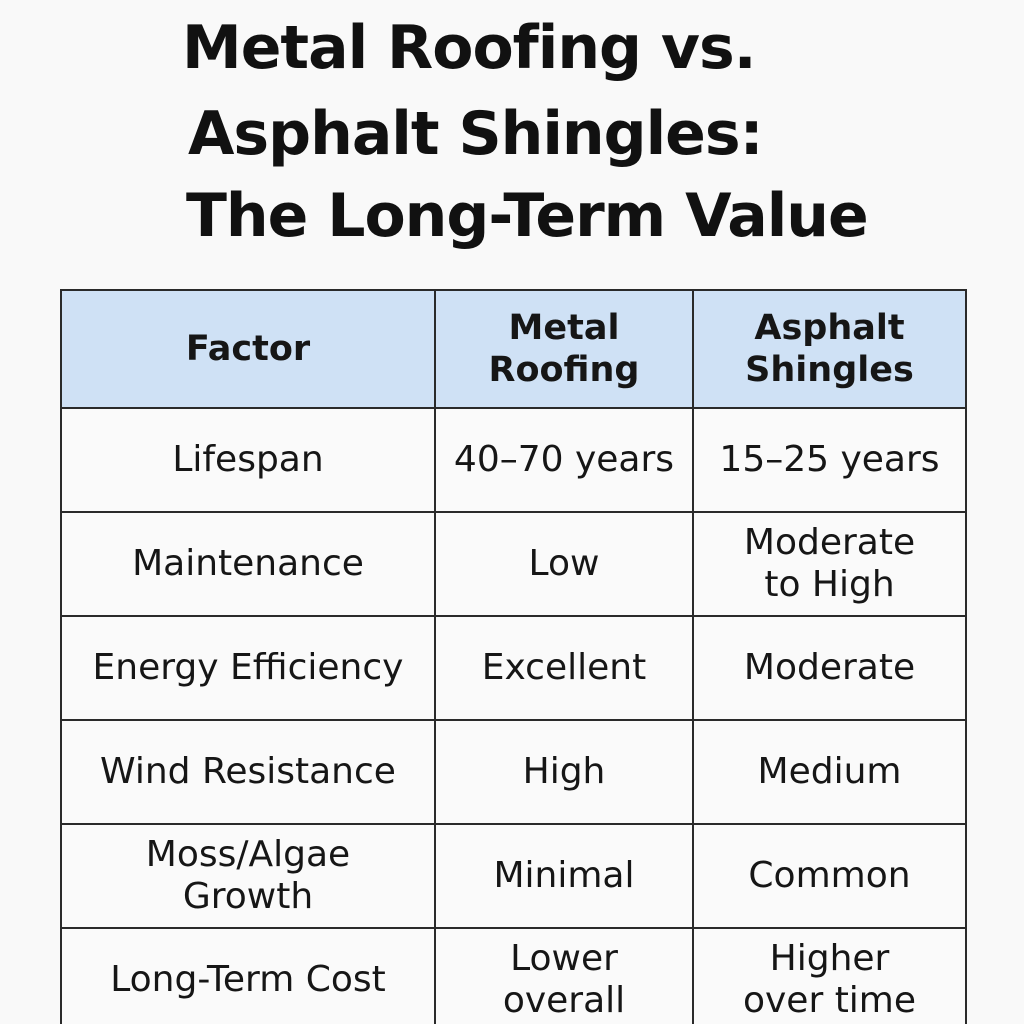 Image resolution: width=1024 pixels, height=1024 pixels. What do you see at coordinates (829, 876) in the screenshot?
I see `row-asphalt-cell: Common` at bounding box center [829, 876].